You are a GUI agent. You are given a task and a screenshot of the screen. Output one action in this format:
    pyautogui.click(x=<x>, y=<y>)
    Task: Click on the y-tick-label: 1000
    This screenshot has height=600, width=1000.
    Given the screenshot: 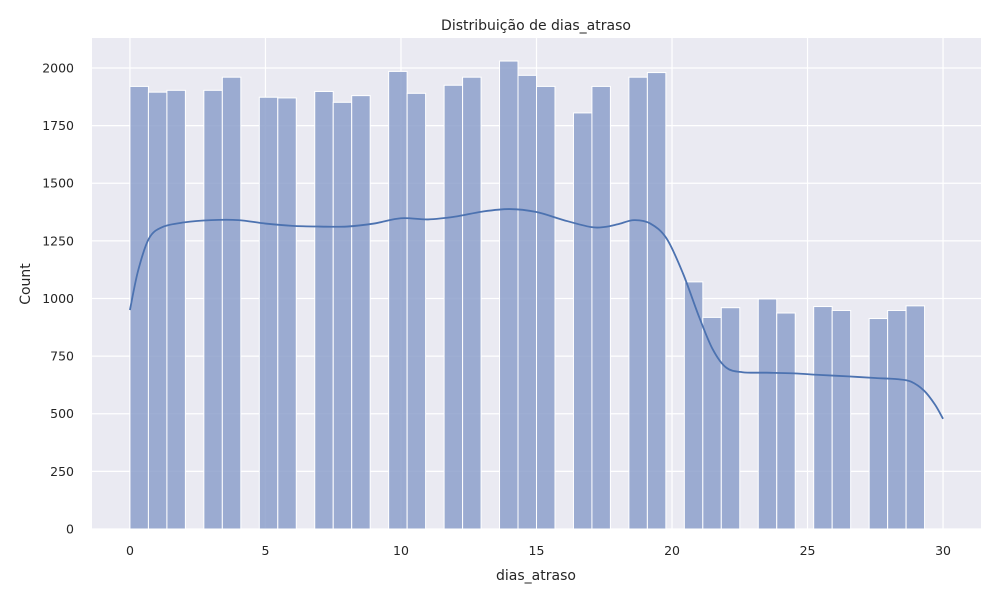 What is the action you would take?
    pyautogui.click(x=58, y=298)
    